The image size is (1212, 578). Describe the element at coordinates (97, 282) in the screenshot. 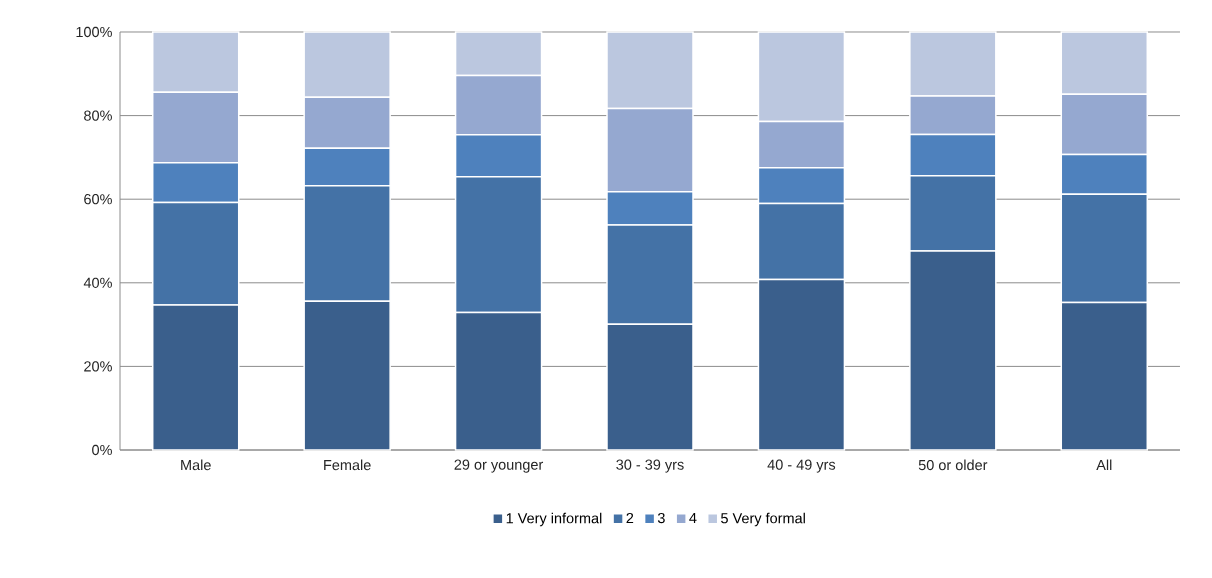

I see `y-tick-label: 40%` at that location.